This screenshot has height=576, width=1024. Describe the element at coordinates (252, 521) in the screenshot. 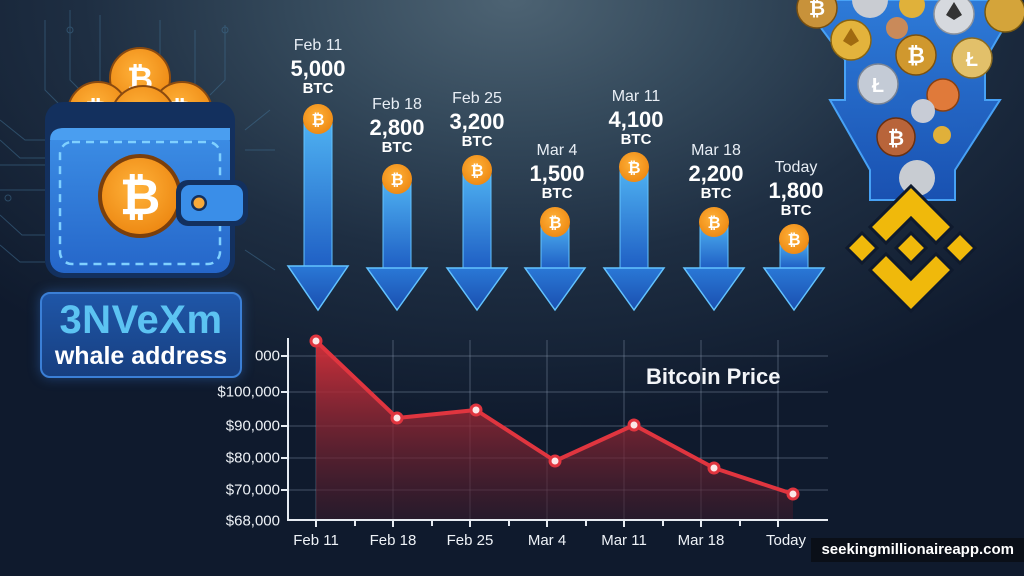

I see `y-tick-label: $68,000` at that location.